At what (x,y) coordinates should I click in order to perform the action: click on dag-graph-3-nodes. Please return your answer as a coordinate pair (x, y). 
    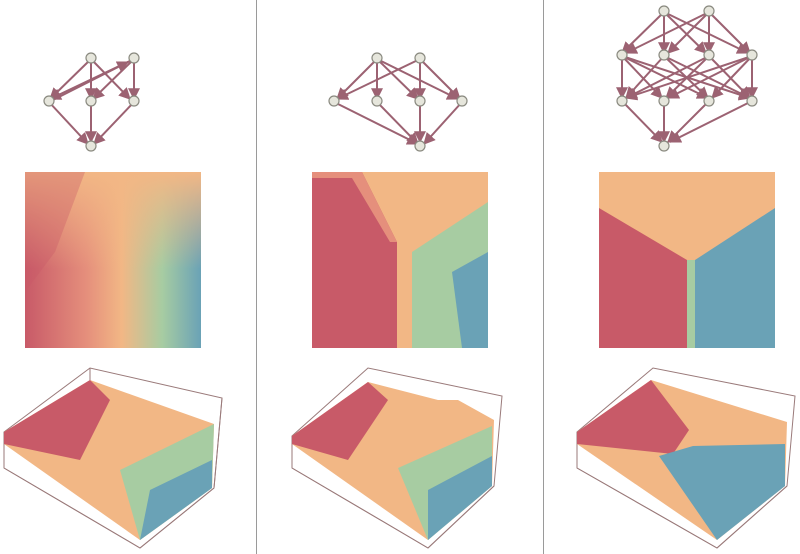
    Looking at the image, I should click on (687, 78).